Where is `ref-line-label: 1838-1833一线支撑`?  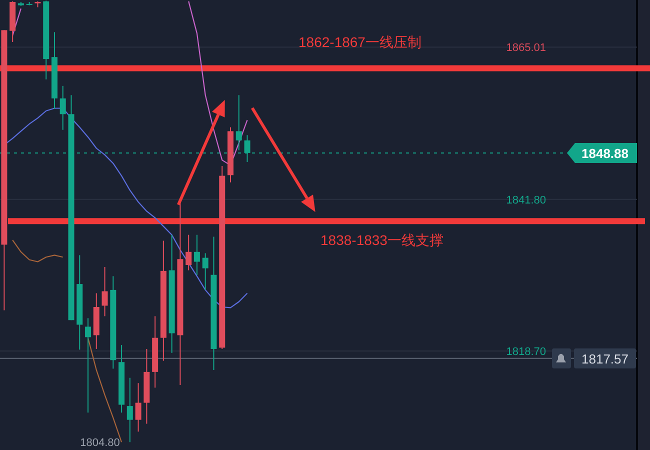
ref-line-label: 1838-1833一线支撑 is located at coordinates (382, 240).